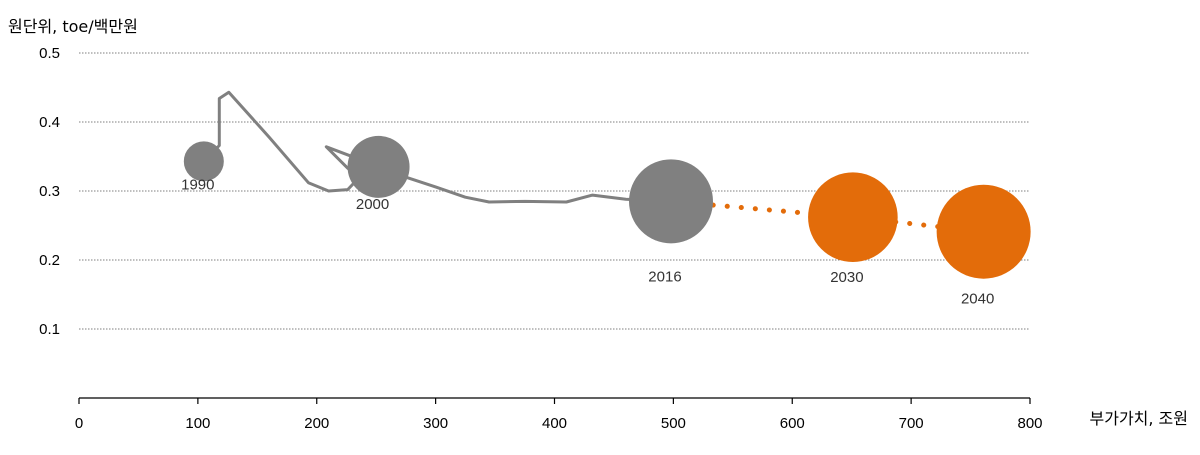 The image size is (1200, 455). Describe the element at coordinates (49, 329) in the screenshot. I see `y-tick-label: 0.1` at that location.